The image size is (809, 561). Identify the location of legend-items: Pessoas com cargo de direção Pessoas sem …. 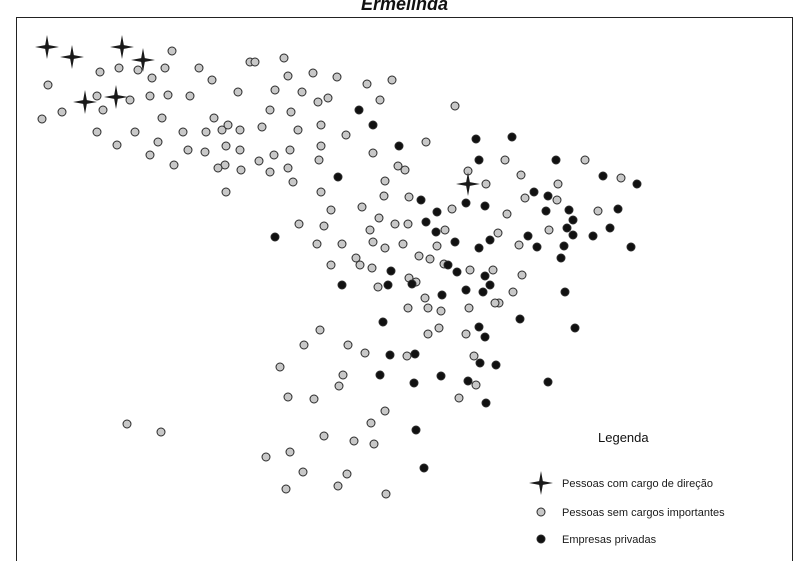
(627, 508).